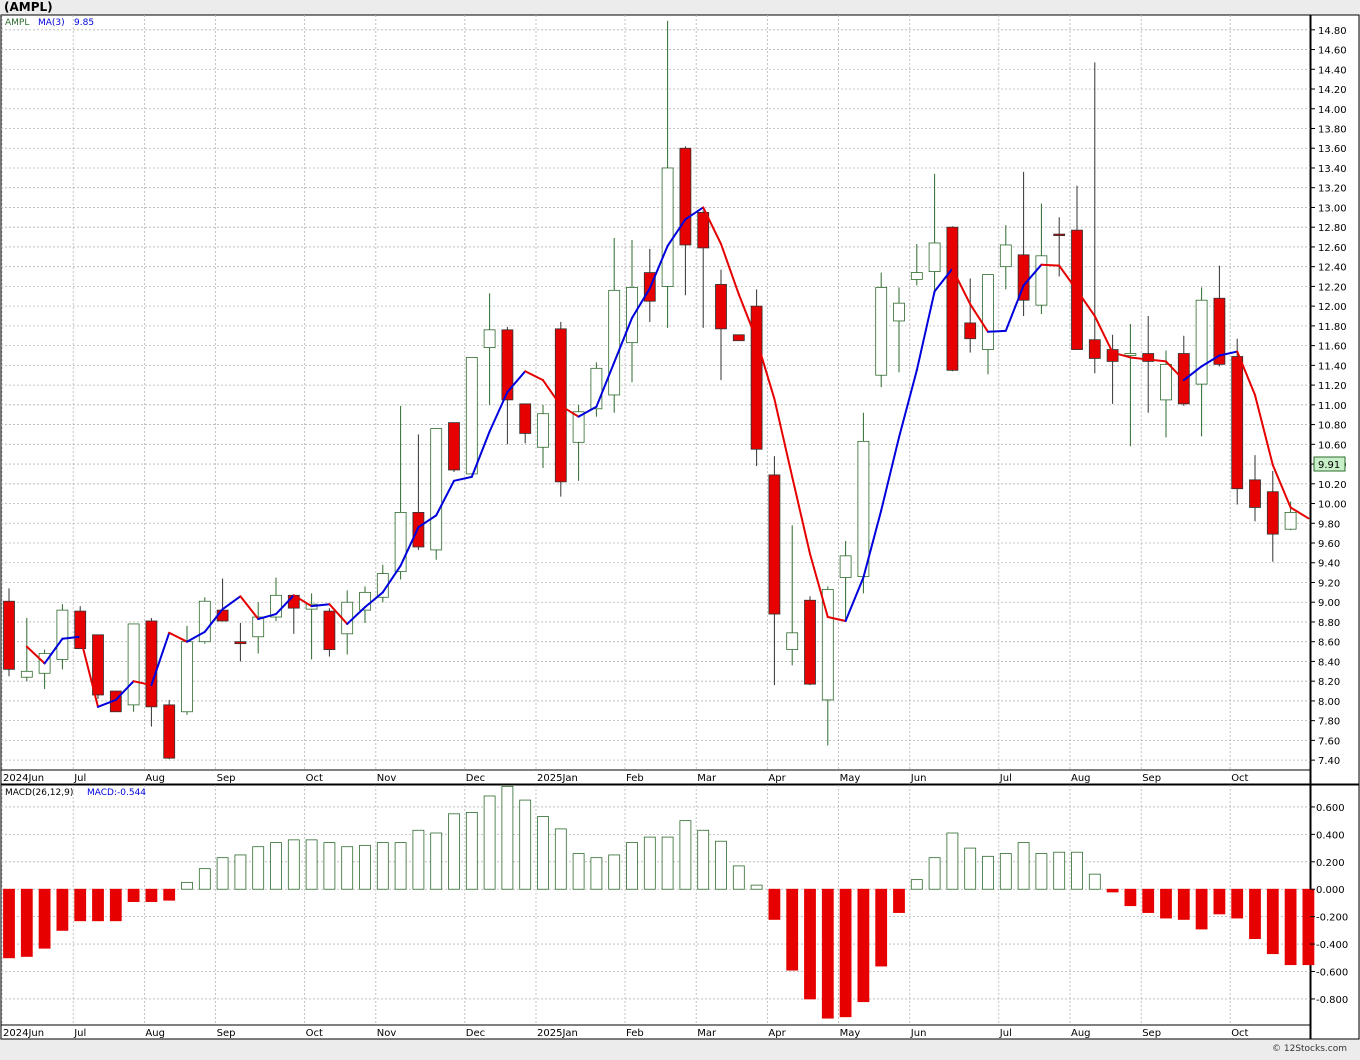  Describe the element at coordinates (1332, 445) in the screenshot. I see `price-tick-label: 10.60` at that location.